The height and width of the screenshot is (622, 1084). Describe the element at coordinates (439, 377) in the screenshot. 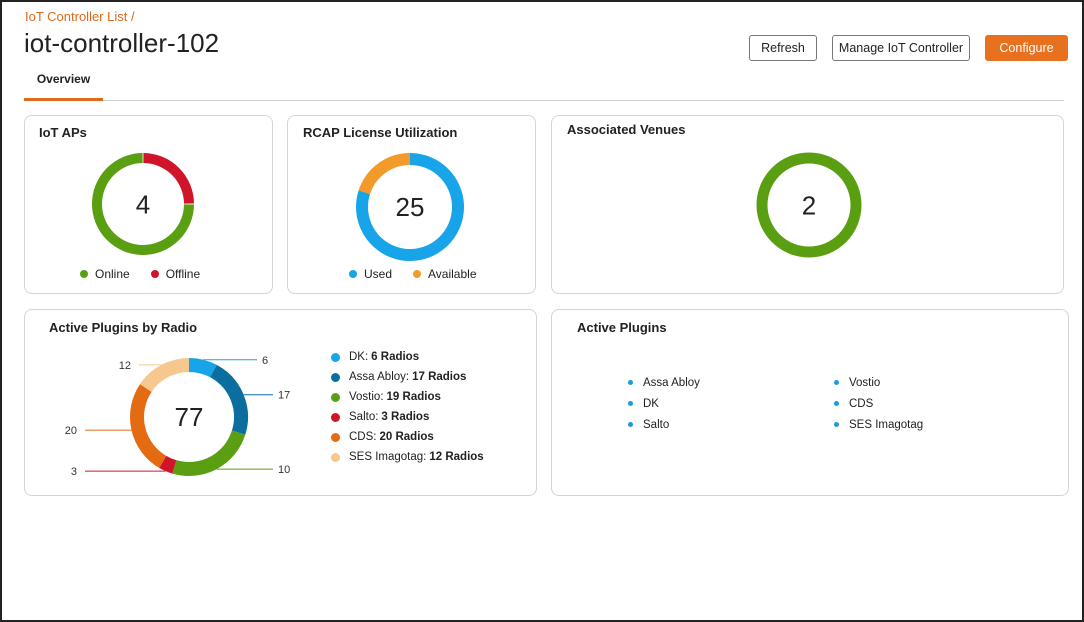

I see `legend-item-radios: 17 Radios` at that location.